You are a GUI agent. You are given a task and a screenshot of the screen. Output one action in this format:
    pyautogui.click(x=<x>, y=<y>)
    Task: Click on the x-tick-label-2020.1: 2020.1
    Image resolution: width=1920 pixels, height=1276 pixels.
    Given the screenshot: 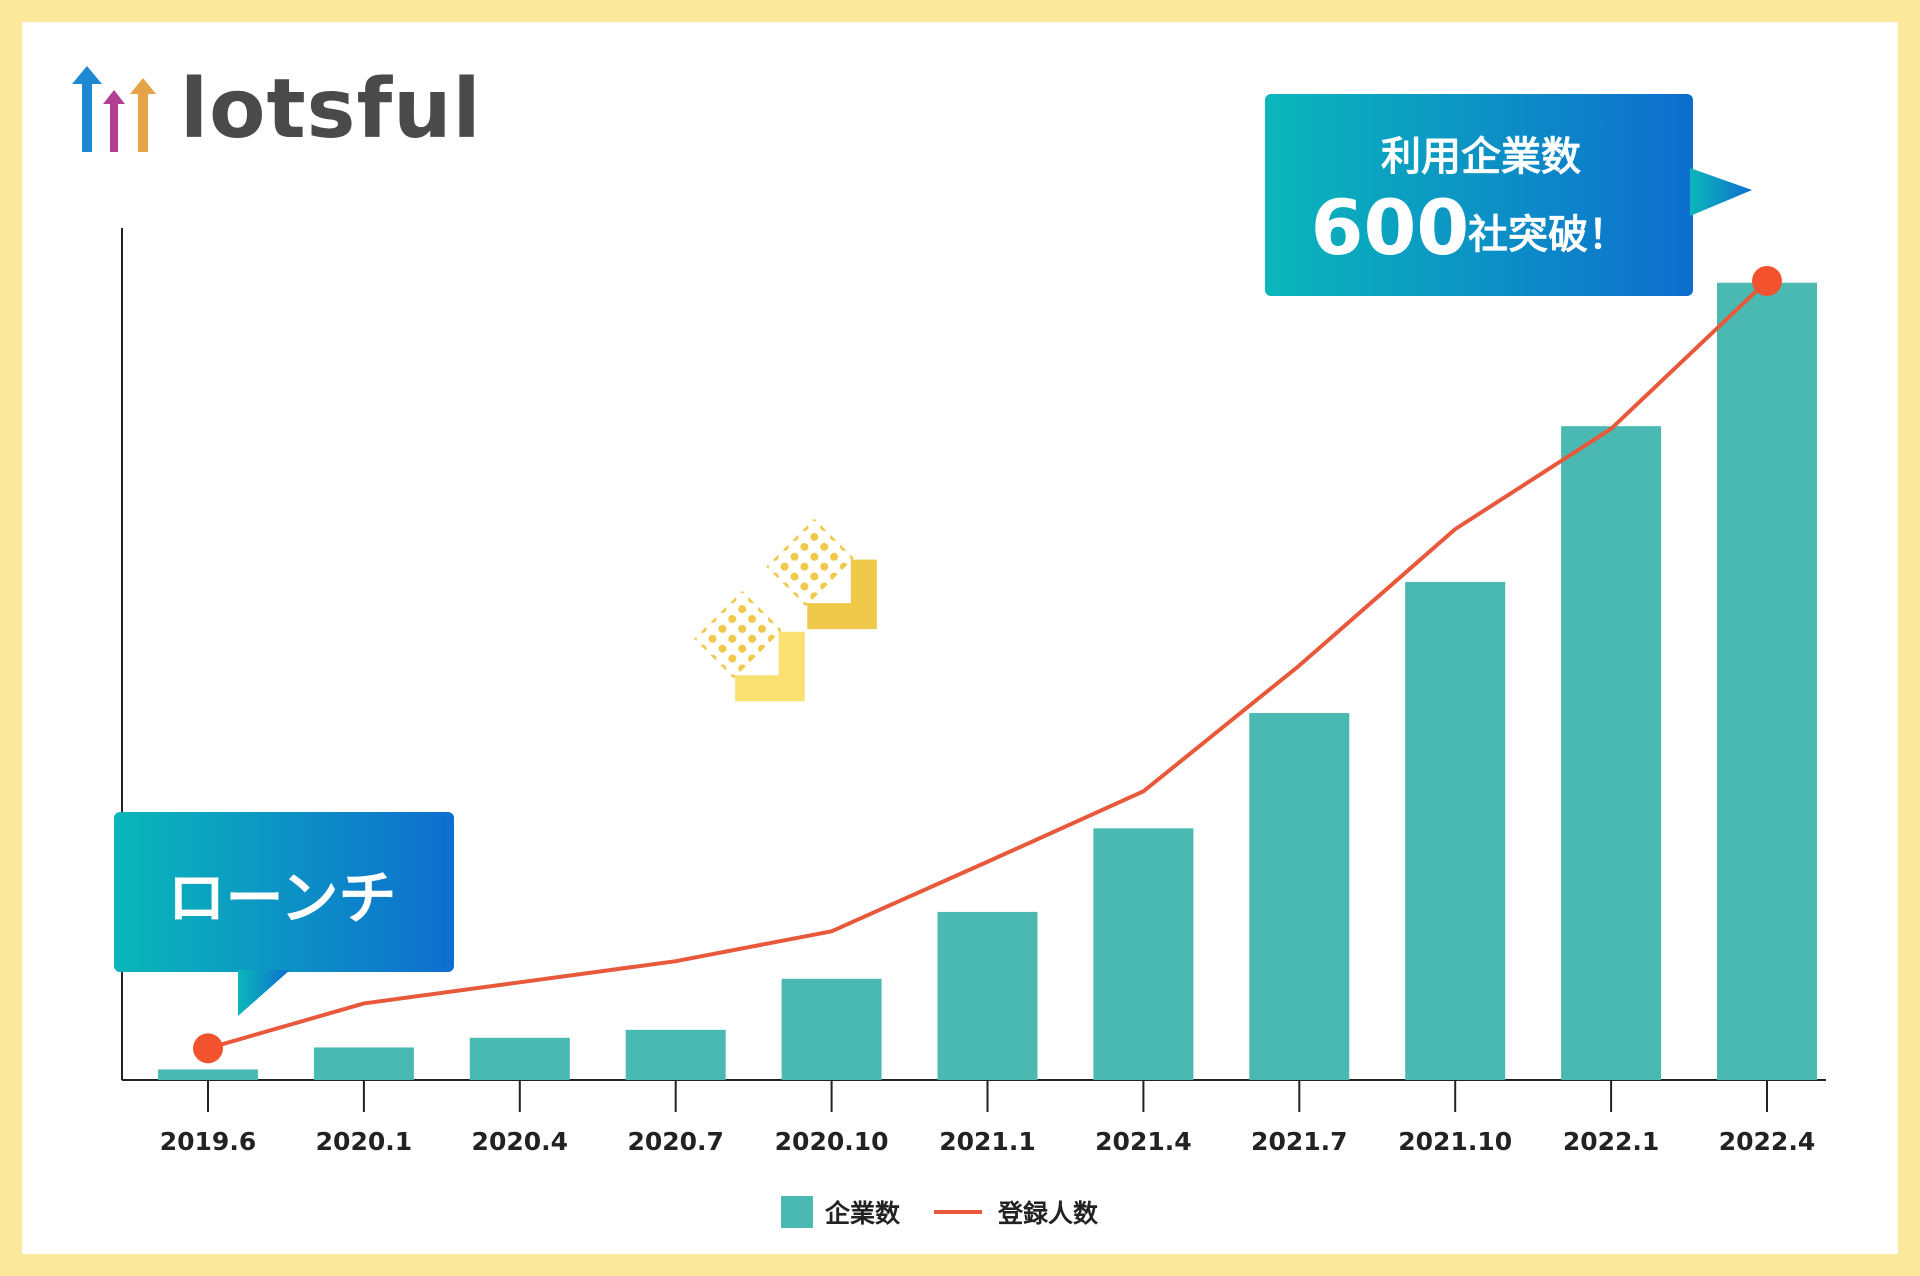 What is the action you would take?
    pyautogui.click(x=364, y=1141)
    